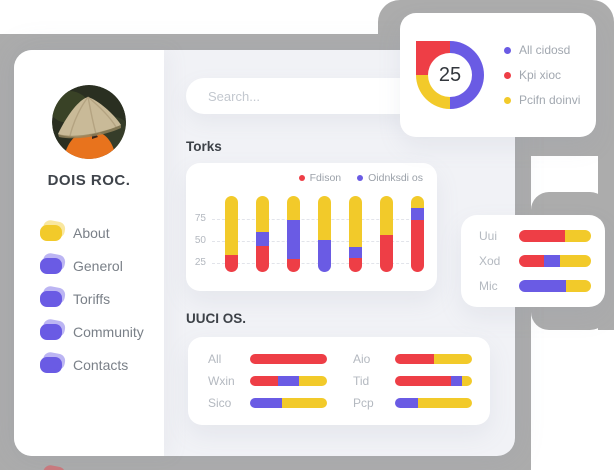 Image resolution: width=614 pixels, height=470 pixels. Describe the element at coordinates (362, 359) in the screenshot. I see `hbar-row-label: Aio` at that location.